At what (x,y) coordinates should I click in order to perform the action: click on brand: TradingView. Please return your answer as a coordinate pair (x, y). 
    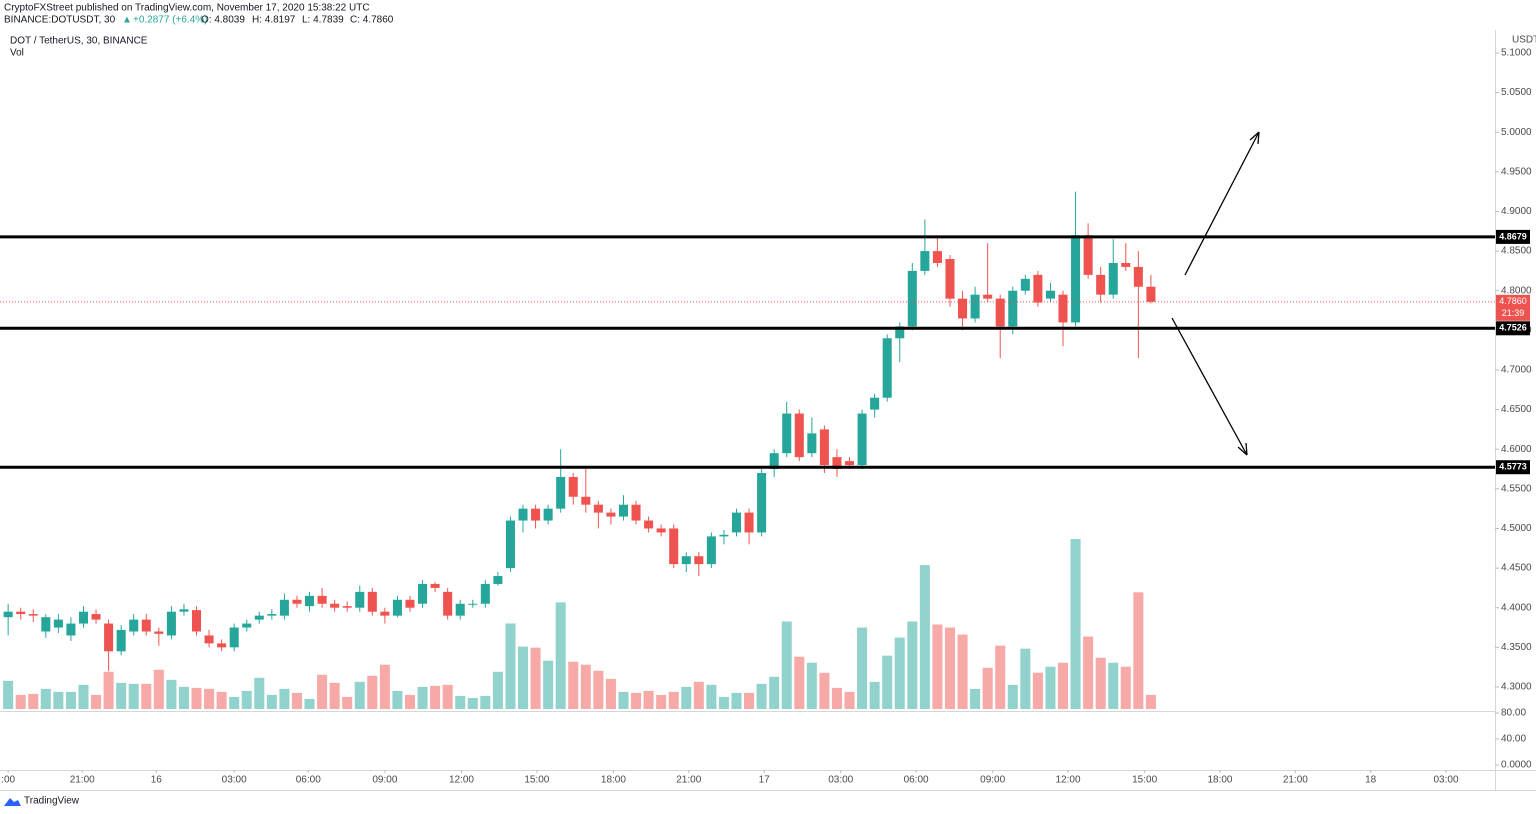
    Looking at the image, I should click on (52, 801).